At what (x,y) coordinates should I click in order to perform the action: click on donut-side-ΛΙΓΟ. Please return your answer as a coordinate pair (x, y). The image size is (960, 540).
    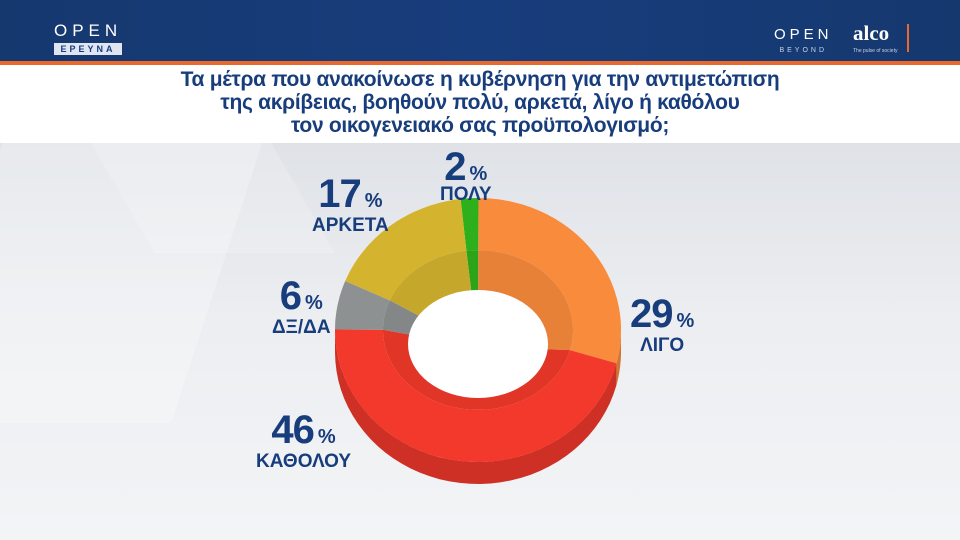
    Looking at the image, I should click on (618, 358).